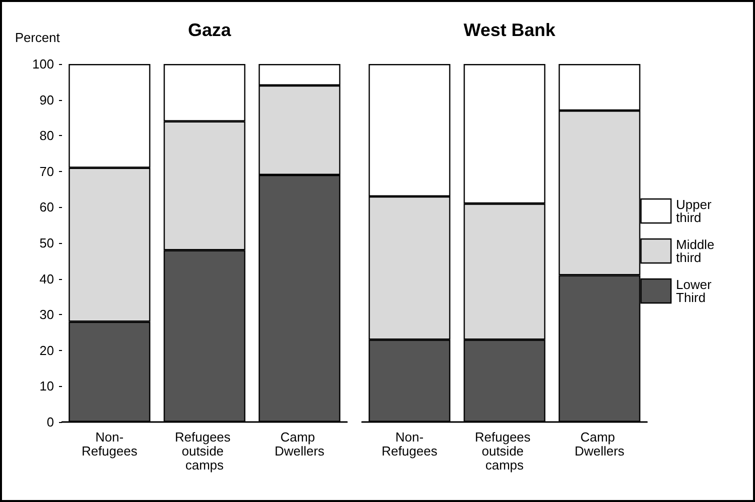 The height and width of the screenshot is (502, 755). What do you see at coordinates (47, 350) in the screenshot?
I see `y-tick-label: 20` at bounding box center [47, 350].